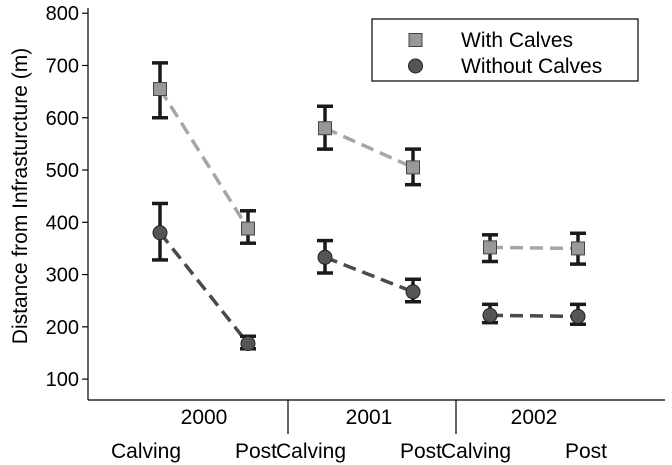  What do you see at coordinates (62, 328) in the screenshot?
I see `y-tick-label: 200` at bounding box center [62, 328].